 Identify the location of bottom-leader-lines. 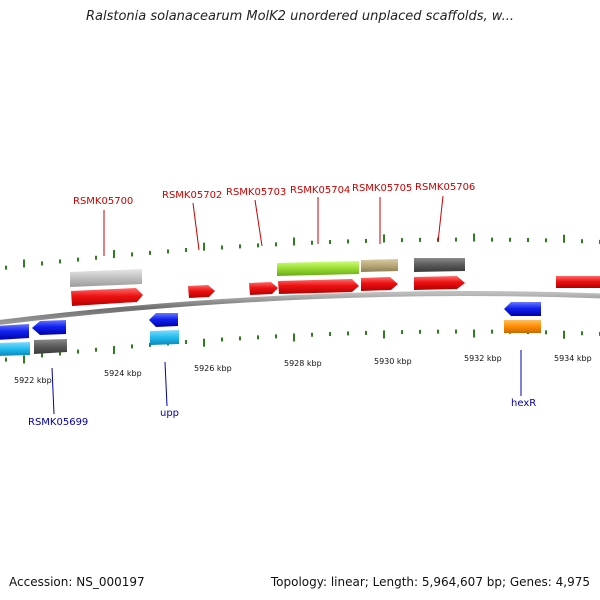
(286, 382).